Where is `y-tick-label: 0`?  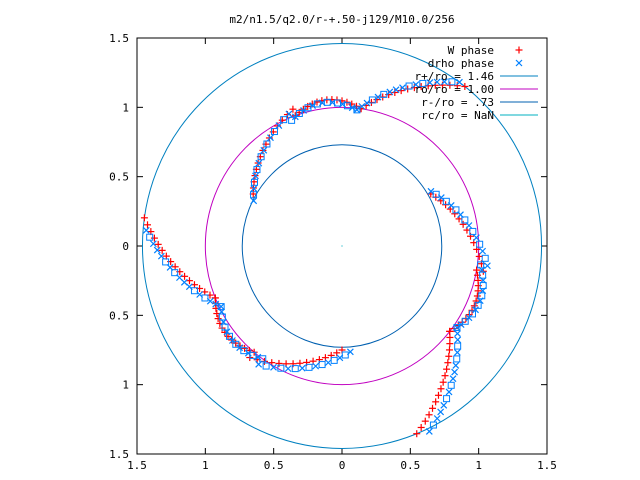 y-tick-label: 0 is located at coordinates (125, 246).